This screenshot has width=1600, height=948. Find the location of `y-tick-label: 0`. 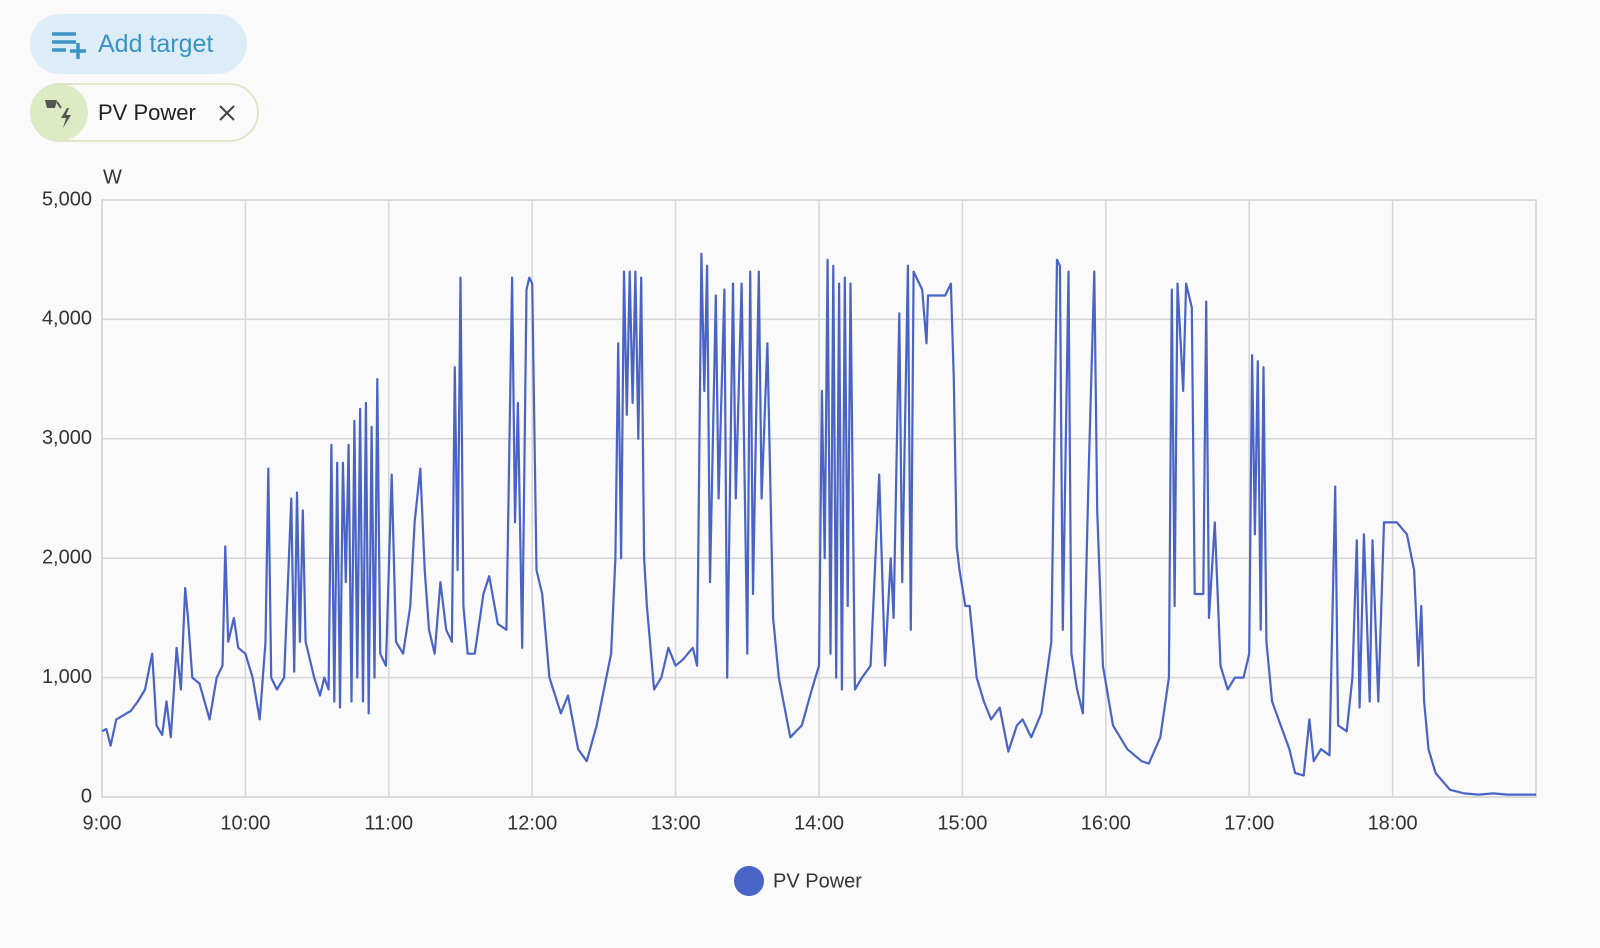

y-tick-label: 0 is located at coordinates (86, 796).